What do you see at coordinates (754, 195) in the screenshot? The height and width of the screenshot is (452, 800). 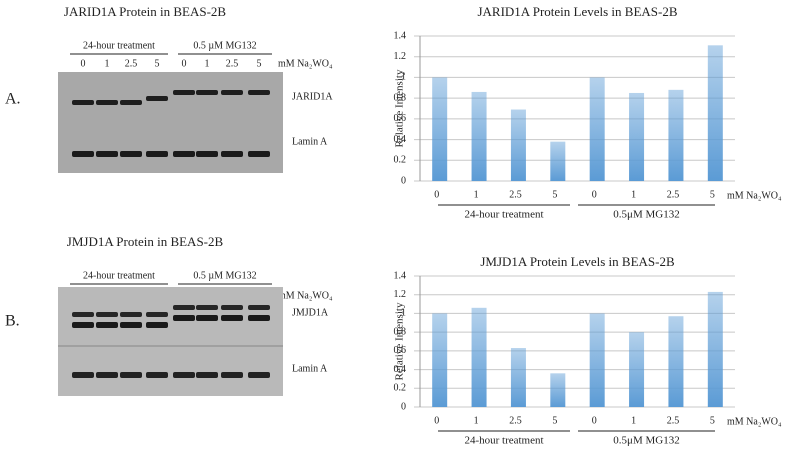 I see `x-axis-label: mM Na₂WO₄` at bounding box center [754, 195].